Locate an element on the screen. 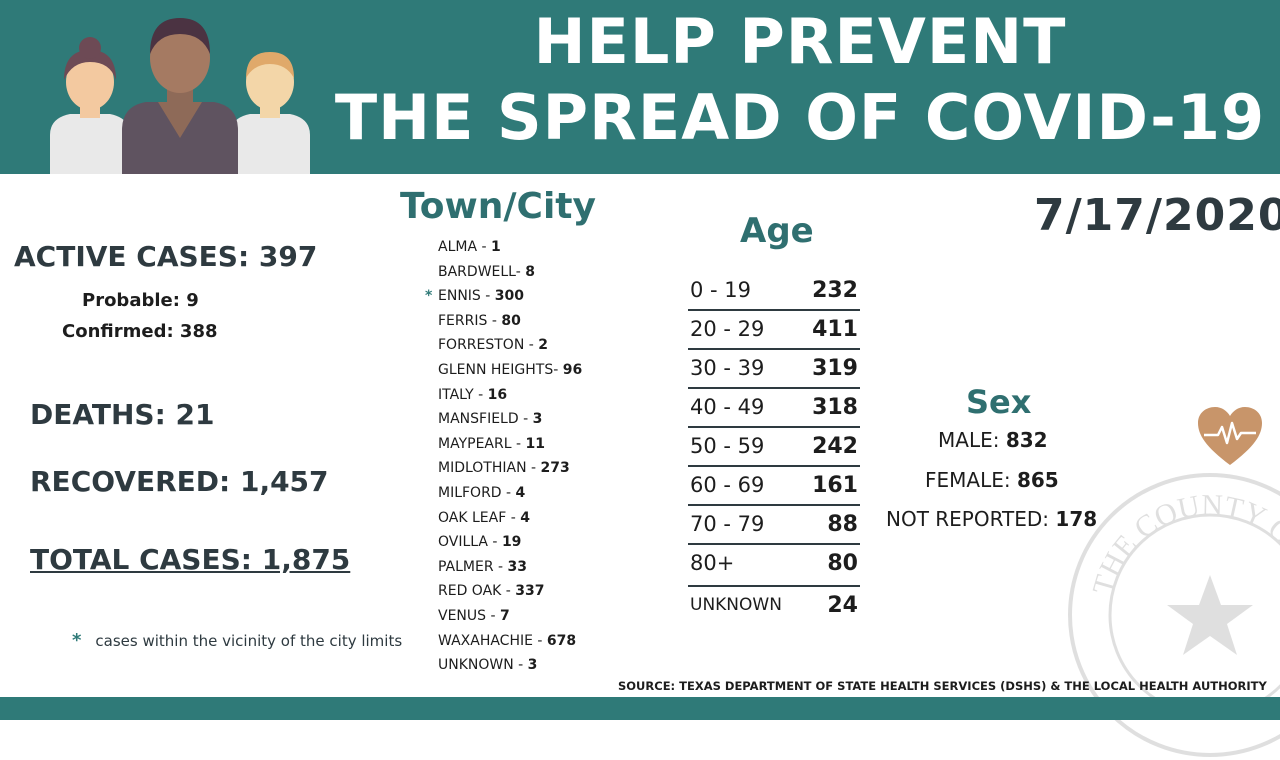 The image size is (1280, 760). town-name: ENNIS - is located at coordinates (466, 296).